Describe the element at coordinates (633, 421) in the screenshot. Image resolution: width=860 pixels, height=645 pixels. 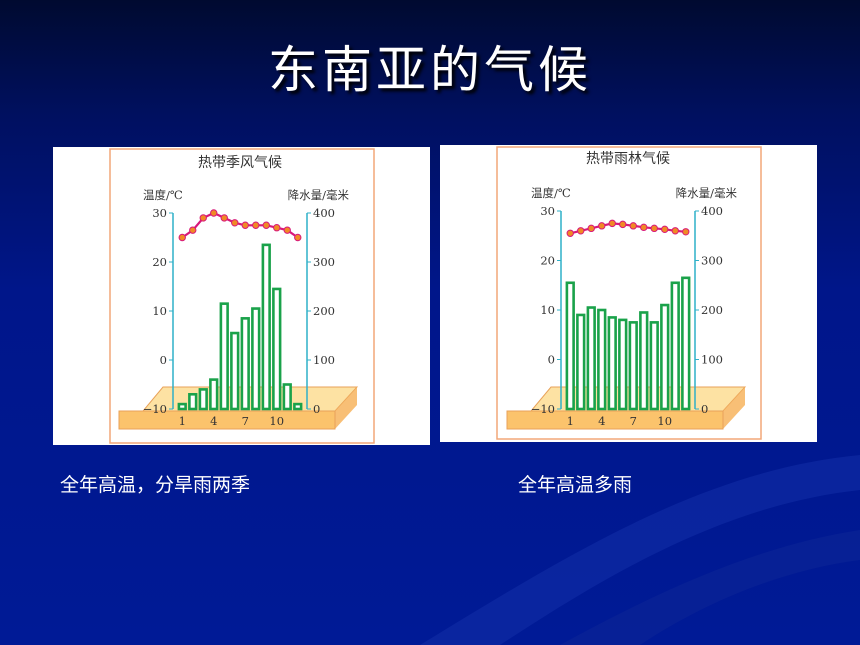
I see `rainforest-xtick-label: 7` at that location.